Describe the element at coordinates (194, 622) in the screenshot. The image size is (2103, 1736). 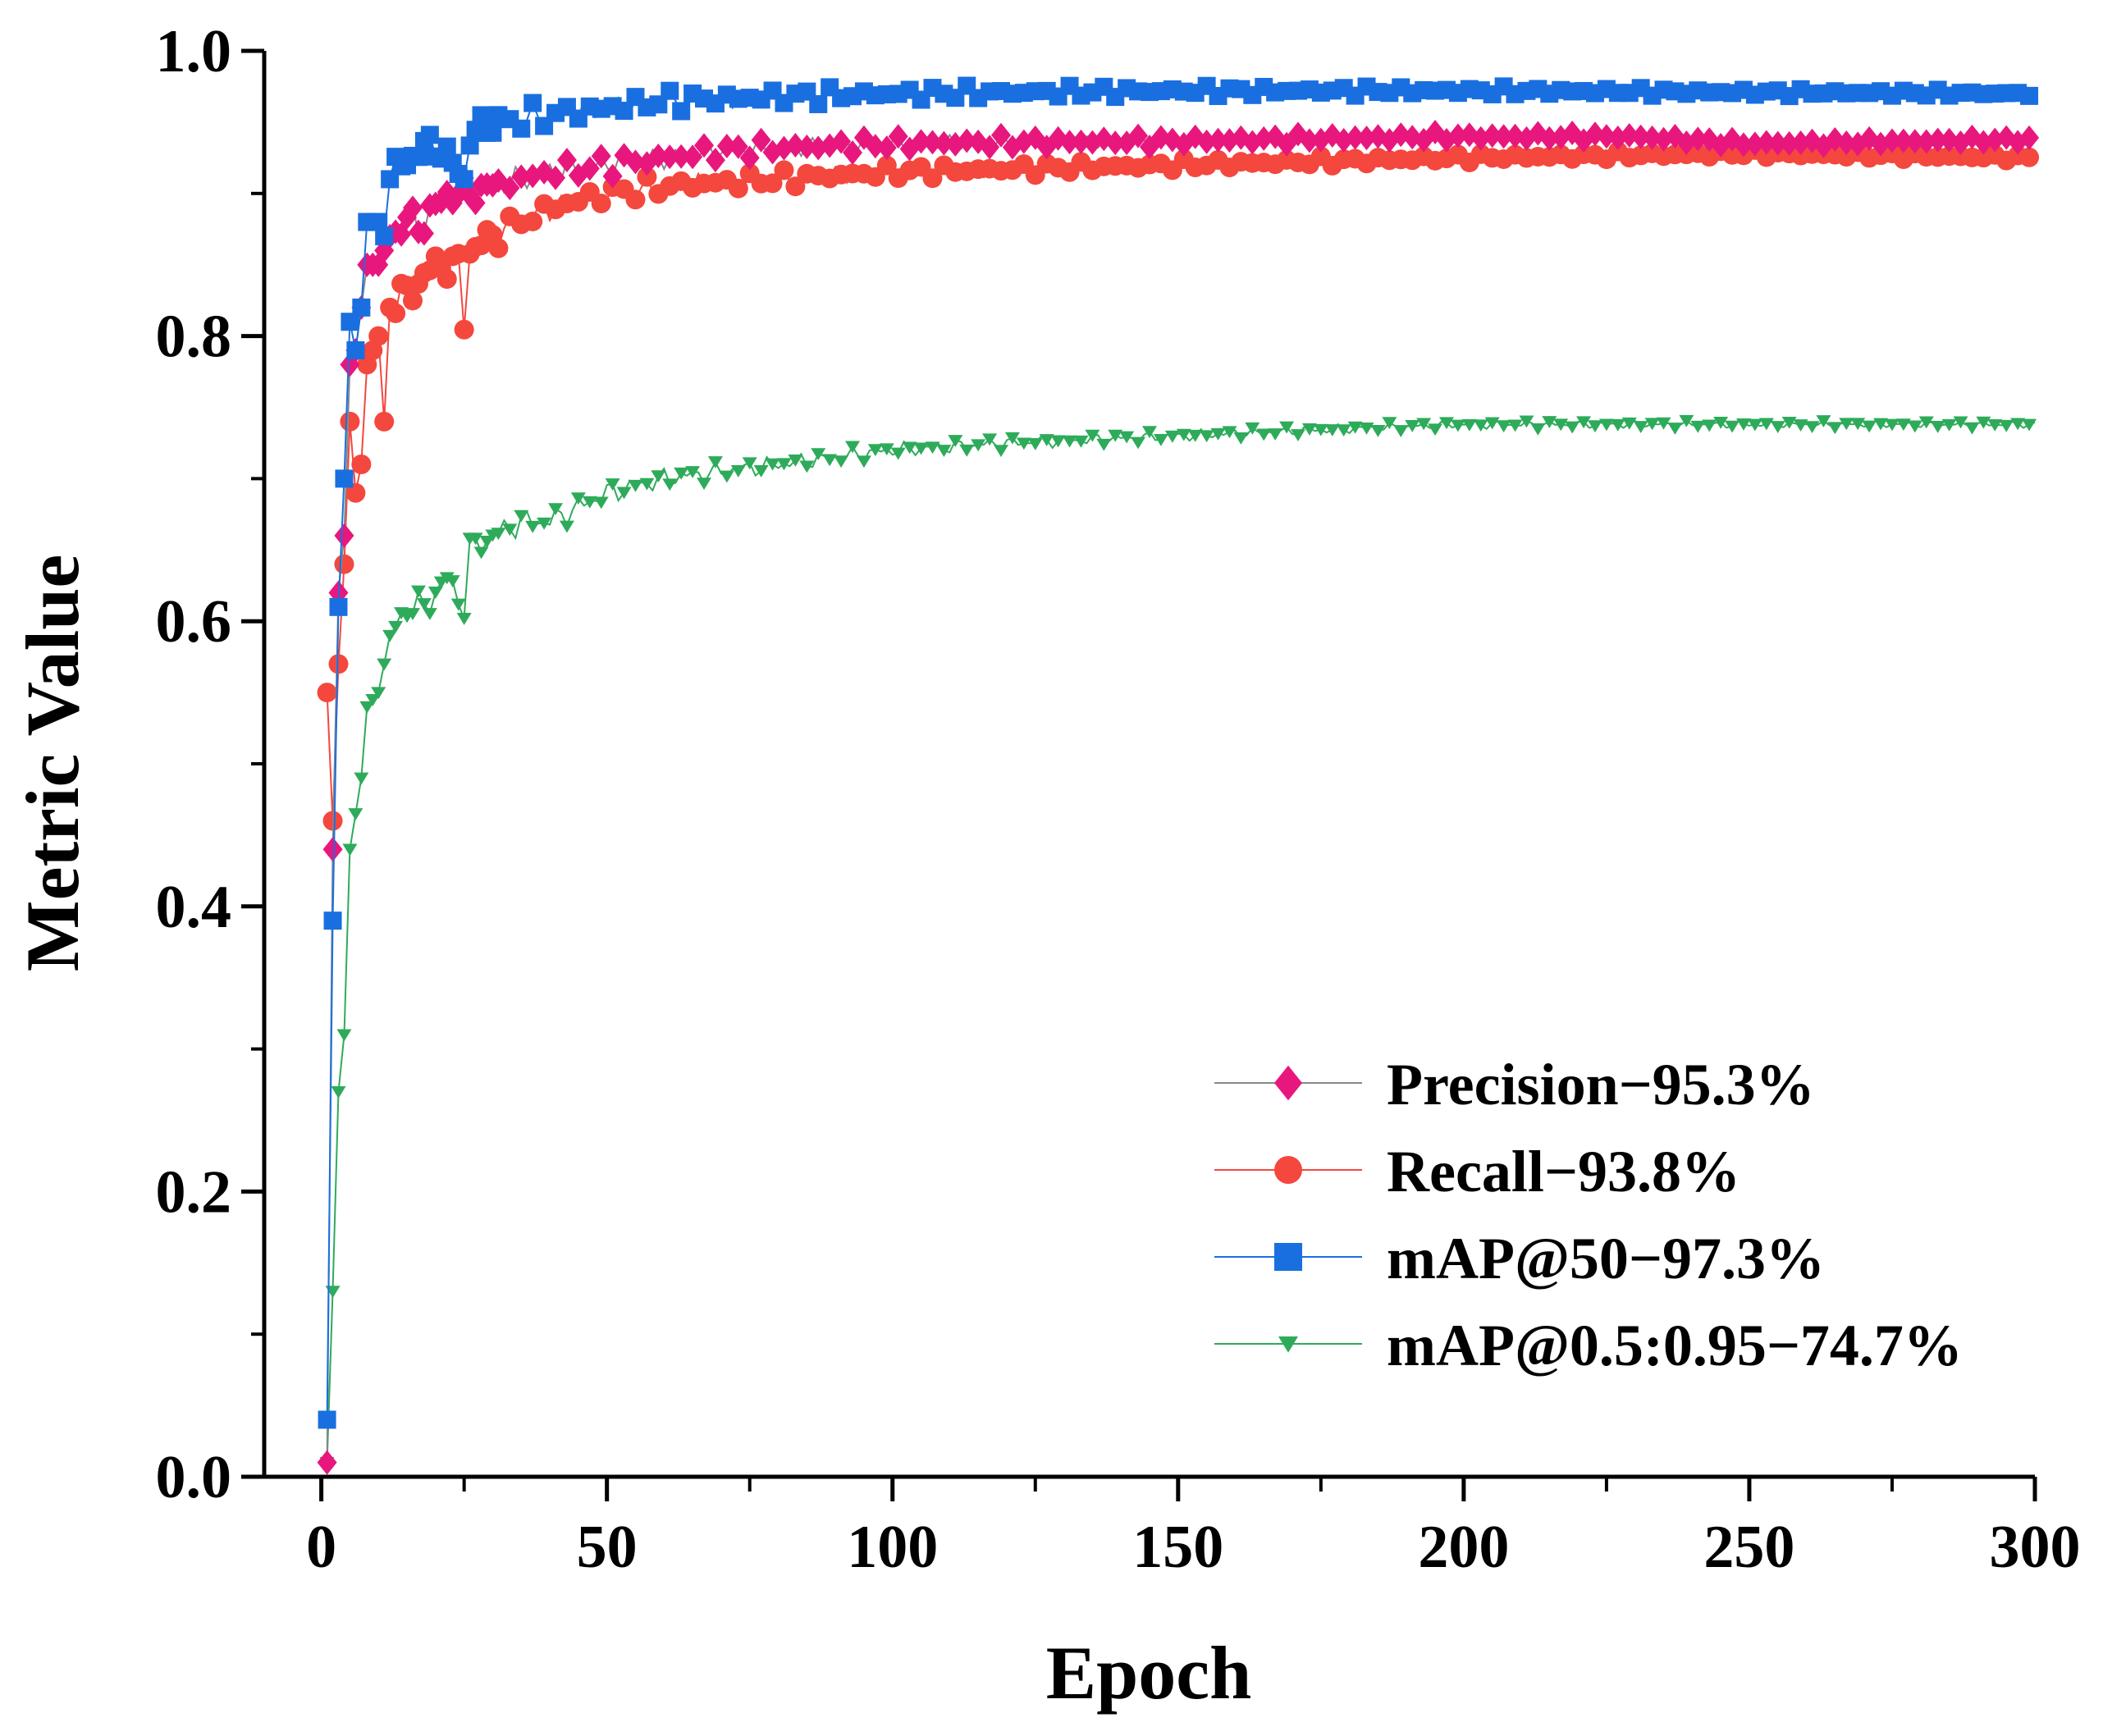
I see `y-tick-label: 0.6` at that location.